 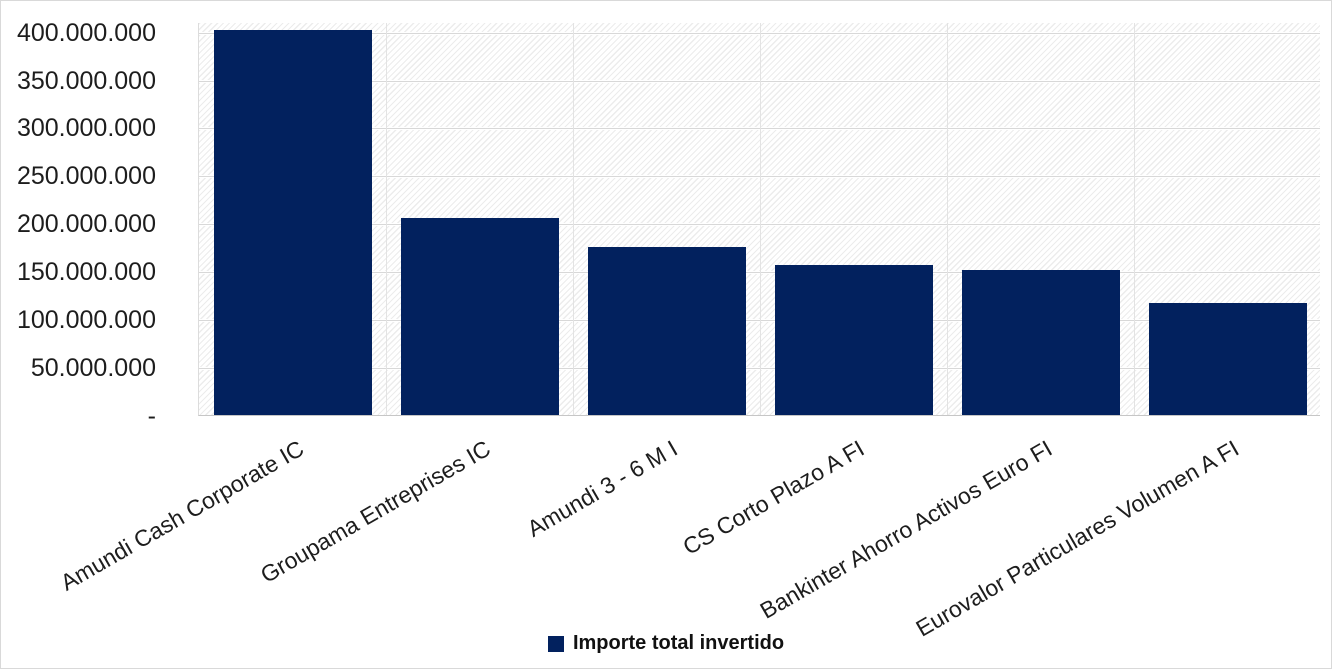 I want to click on y-tick-label: 300.000.000, so click(x=86, y=128).